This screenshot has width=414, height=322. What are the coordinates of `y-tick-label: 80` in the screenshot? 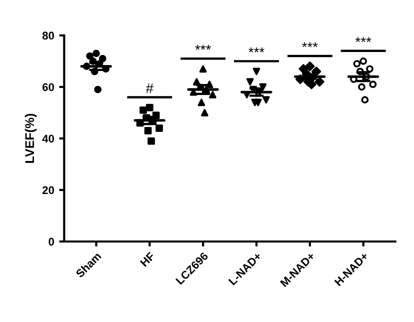 It's located at (48, 36).